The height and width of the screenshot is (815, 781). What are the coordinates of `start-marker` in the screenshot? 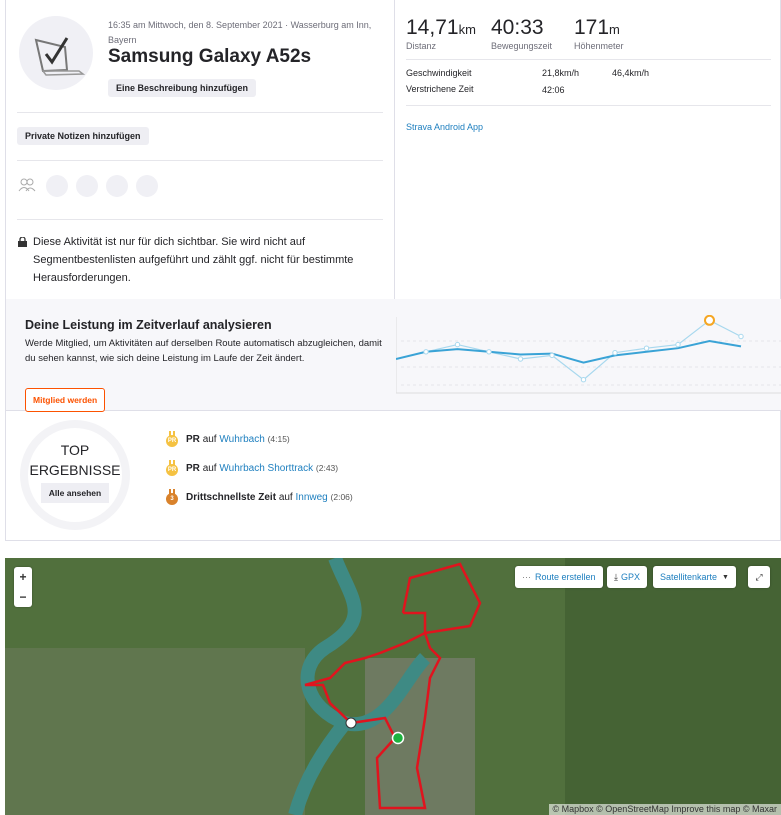 It's located at (398, 738).